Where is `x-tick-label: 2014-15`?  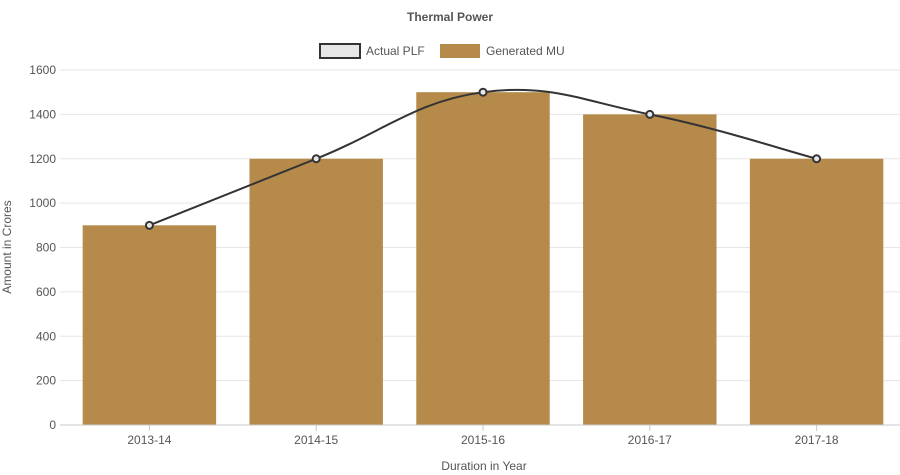 x-tick-label: 2014-15 is located at coordinates (316, 440).